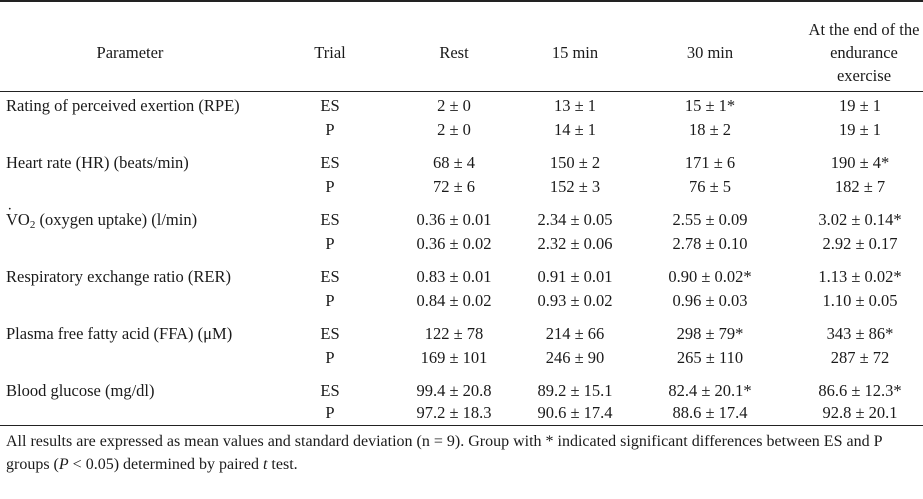 This screenshot has height=499, width=923. Describe the element at coordinates (575, 357) in the screenshot. I see `row-15-min: 246 ± 90` at that location.